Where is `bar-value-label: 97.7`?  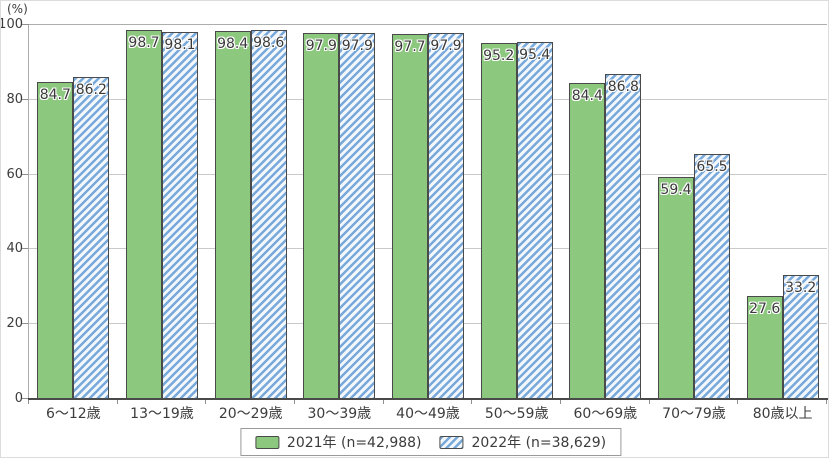 bar-value-label: 97.7 is located at coordinates (410, 46).